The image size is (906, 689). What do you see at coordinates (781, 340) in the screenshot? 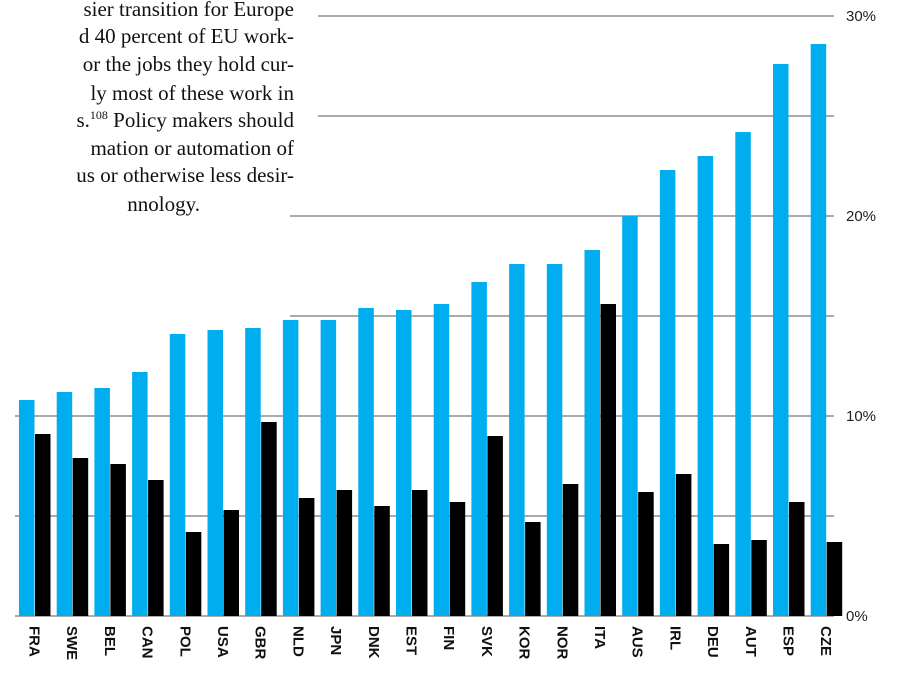
I see `bar-series-1-esp` at bounding box center [781, 340].